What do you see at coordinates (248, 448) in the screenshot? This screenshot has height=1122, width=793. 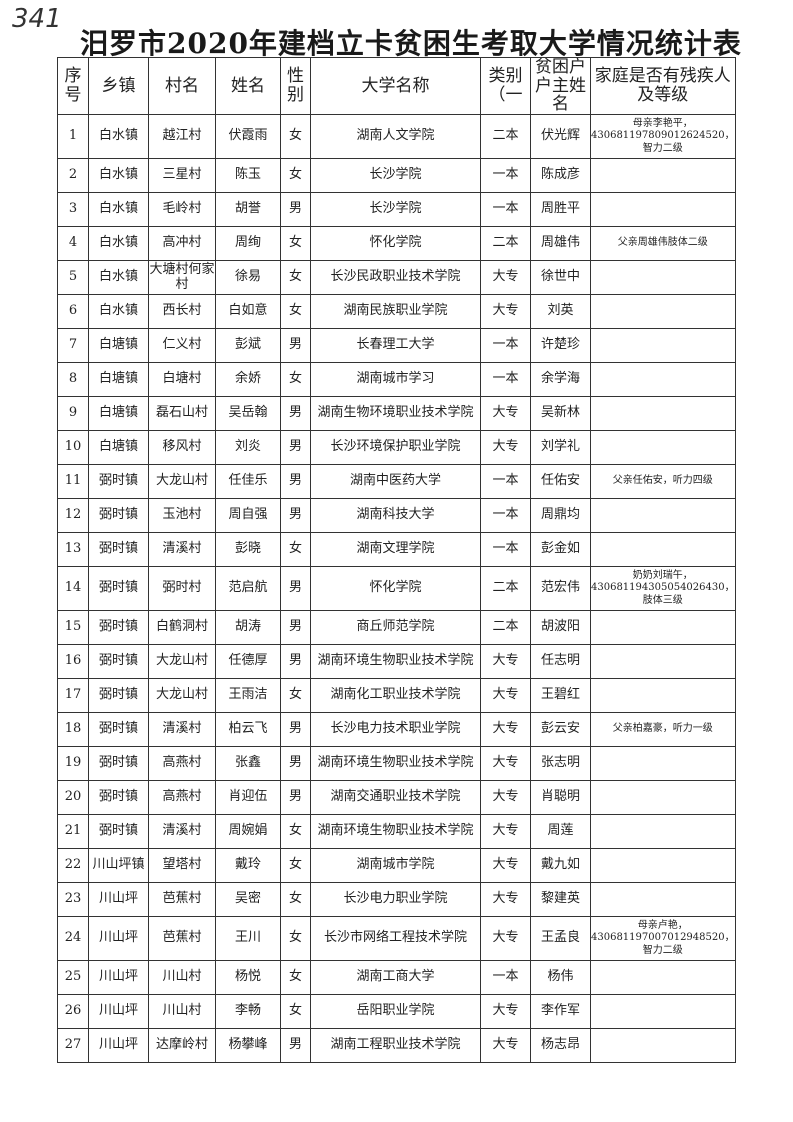 I see `col-name-cell: 刘炎` at bounding box center [248, 448].